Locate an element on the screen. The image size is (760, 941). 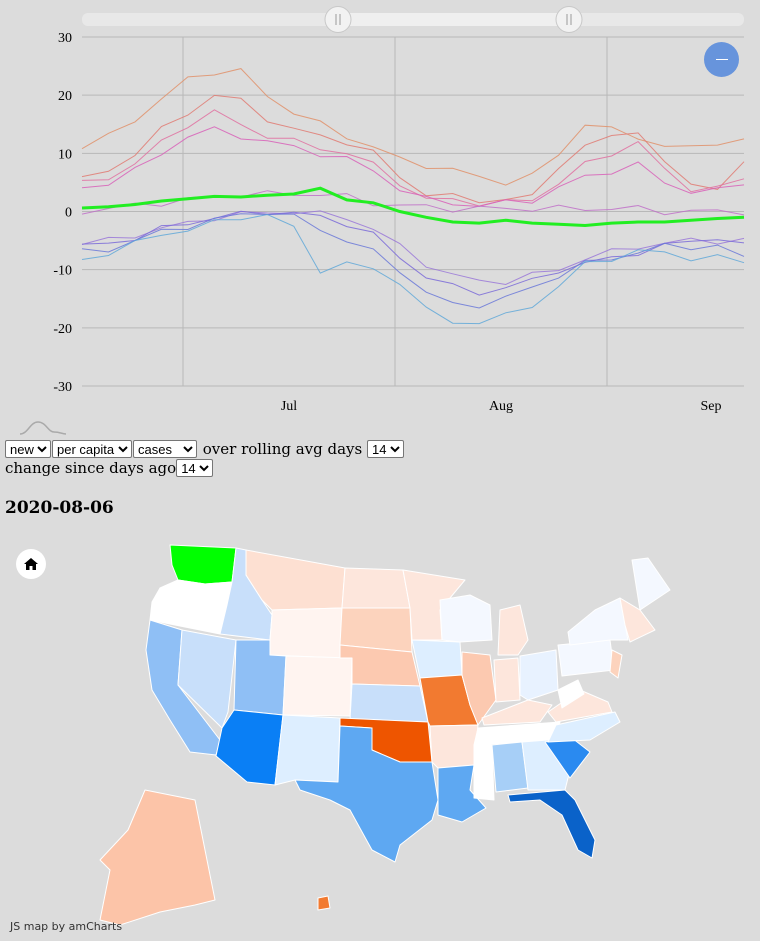
home-icon is located at coordinates (31, 564).